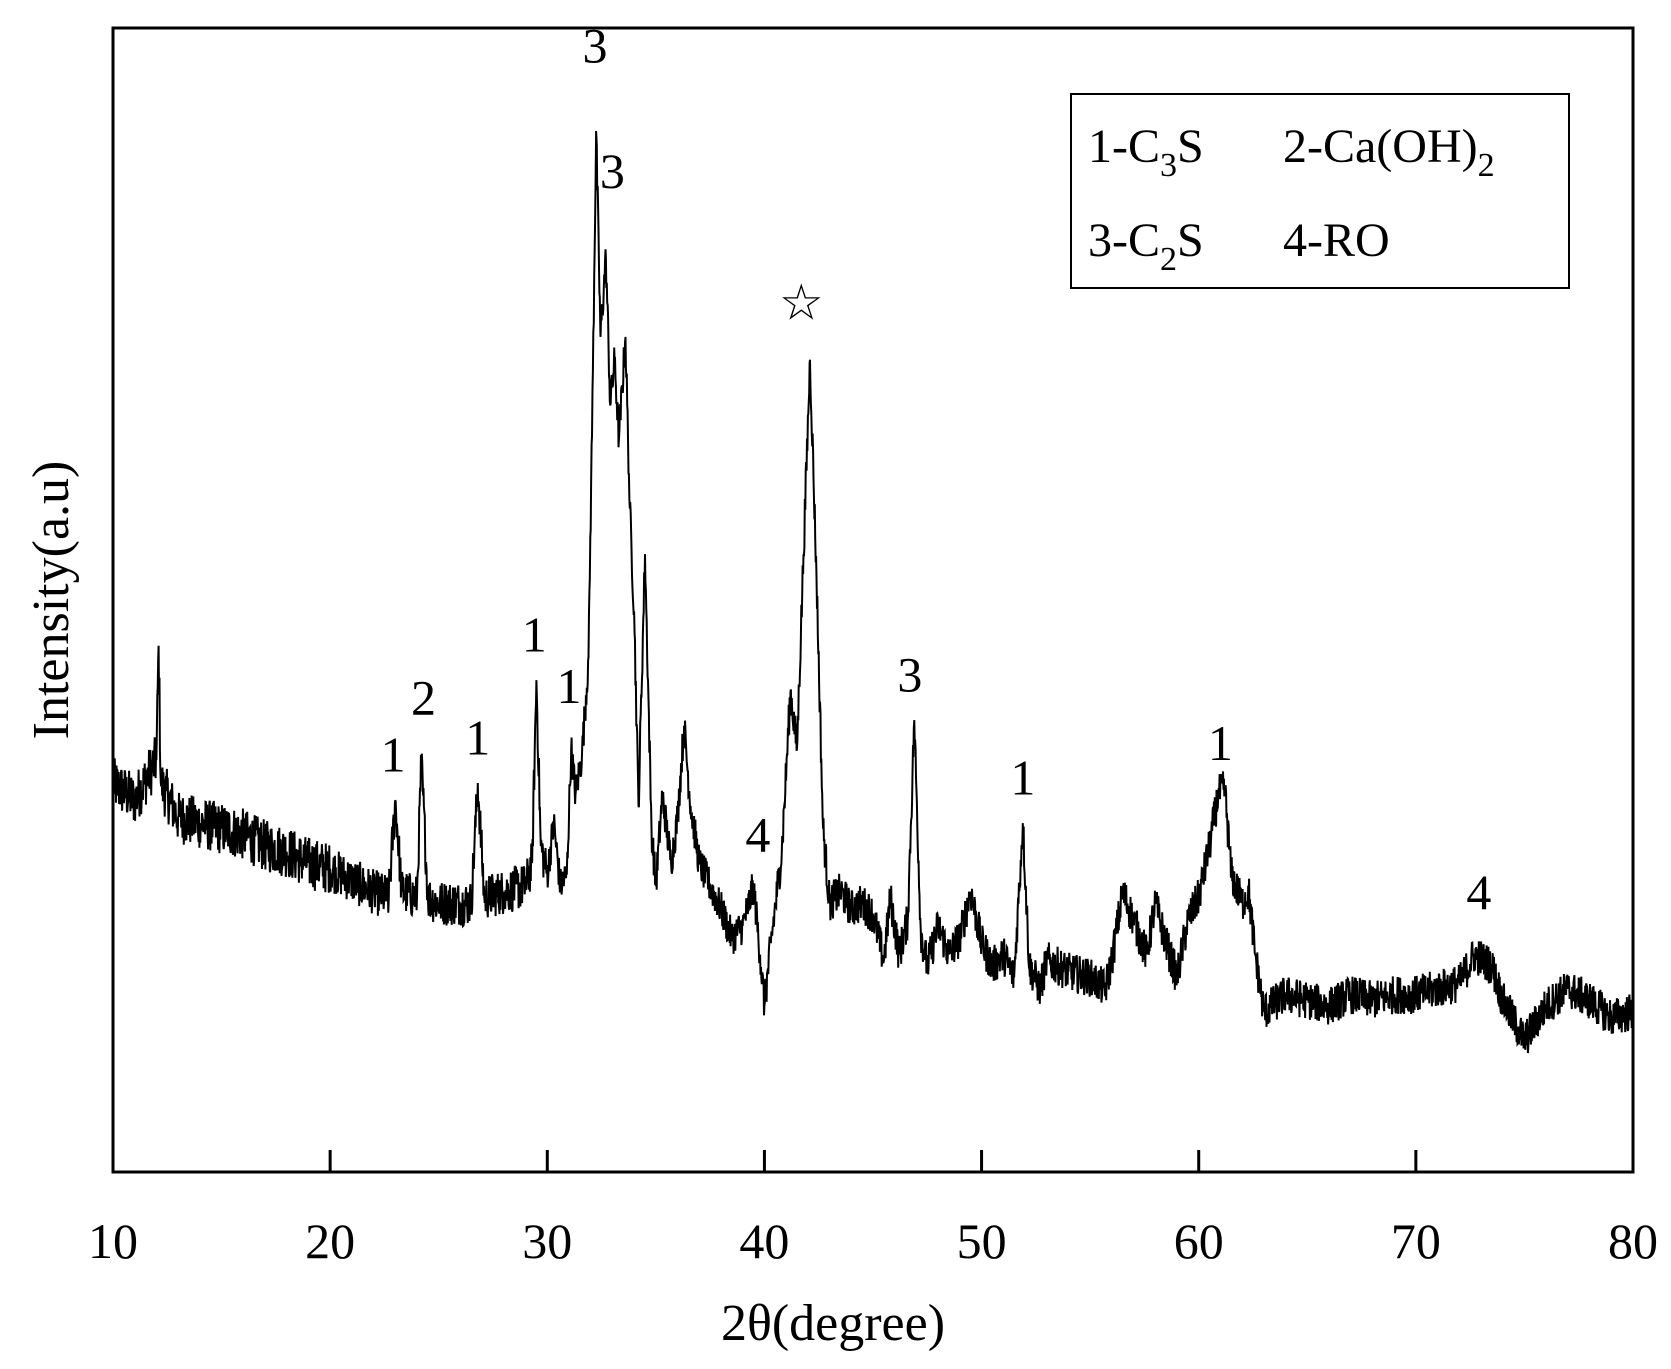 The image size is (1671, 1369). Describe the element at coordinates (873, 1241) in the screenshot. I see `x-axis-tick-labels: 10 20 30 40 50 60 70 80` at that location.